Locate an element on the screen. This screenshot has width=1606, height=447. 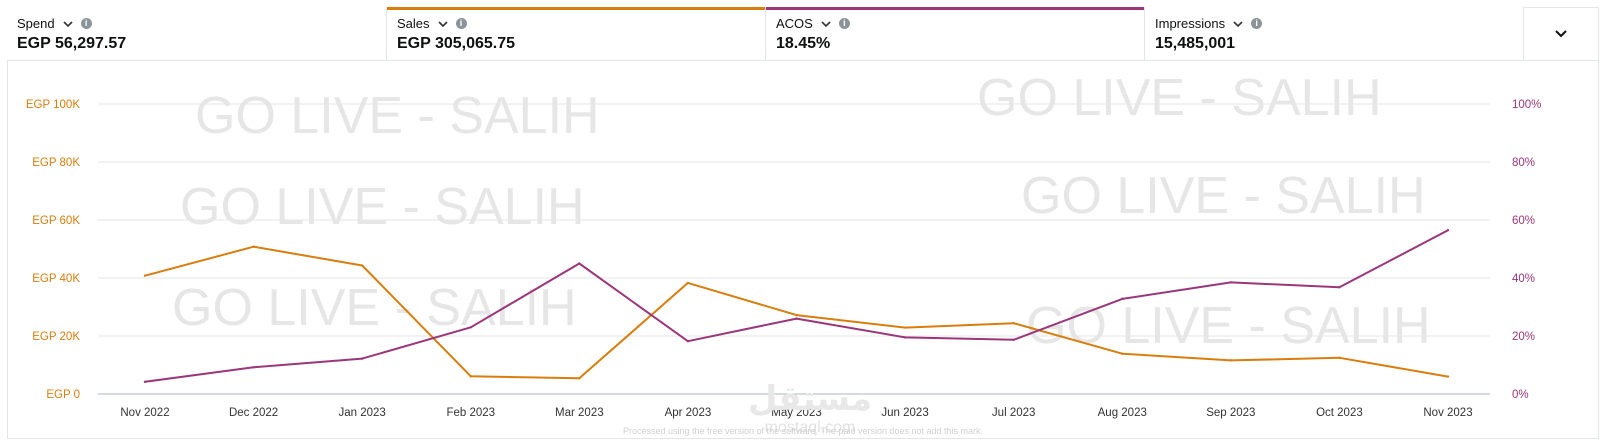
x-tick-label: Nov 2022 is located at coordinates (144, 413).